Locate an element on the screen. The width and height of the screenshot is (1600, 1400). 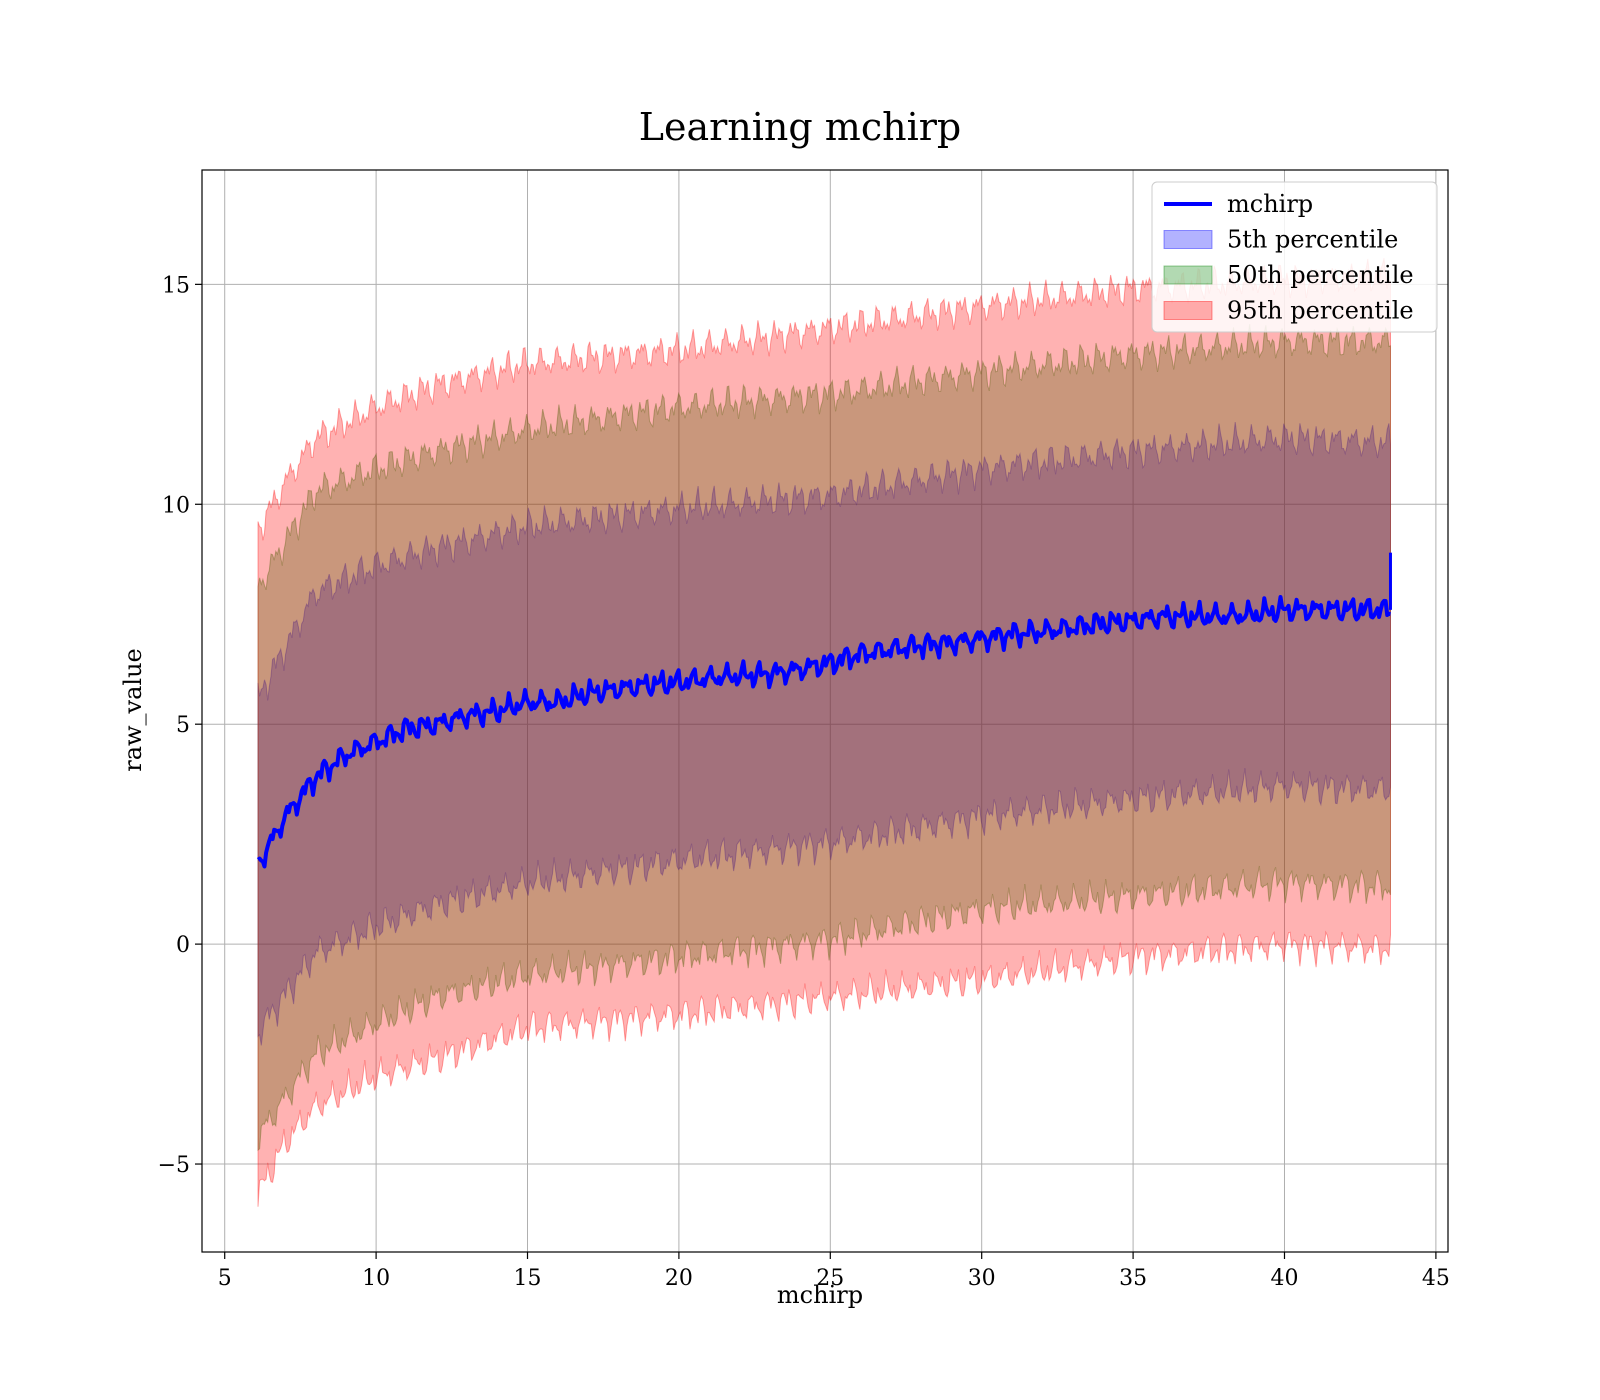
x-axis-ticks: 5 10 15 20 25 30 35 40 45 is located at coordinates (834, 1271).